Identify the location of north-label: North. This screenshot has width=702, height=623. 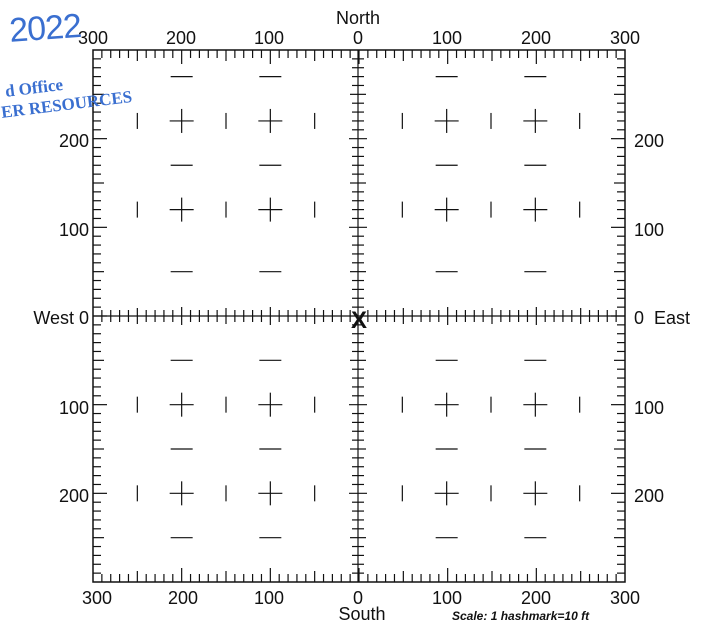
(358, 18).